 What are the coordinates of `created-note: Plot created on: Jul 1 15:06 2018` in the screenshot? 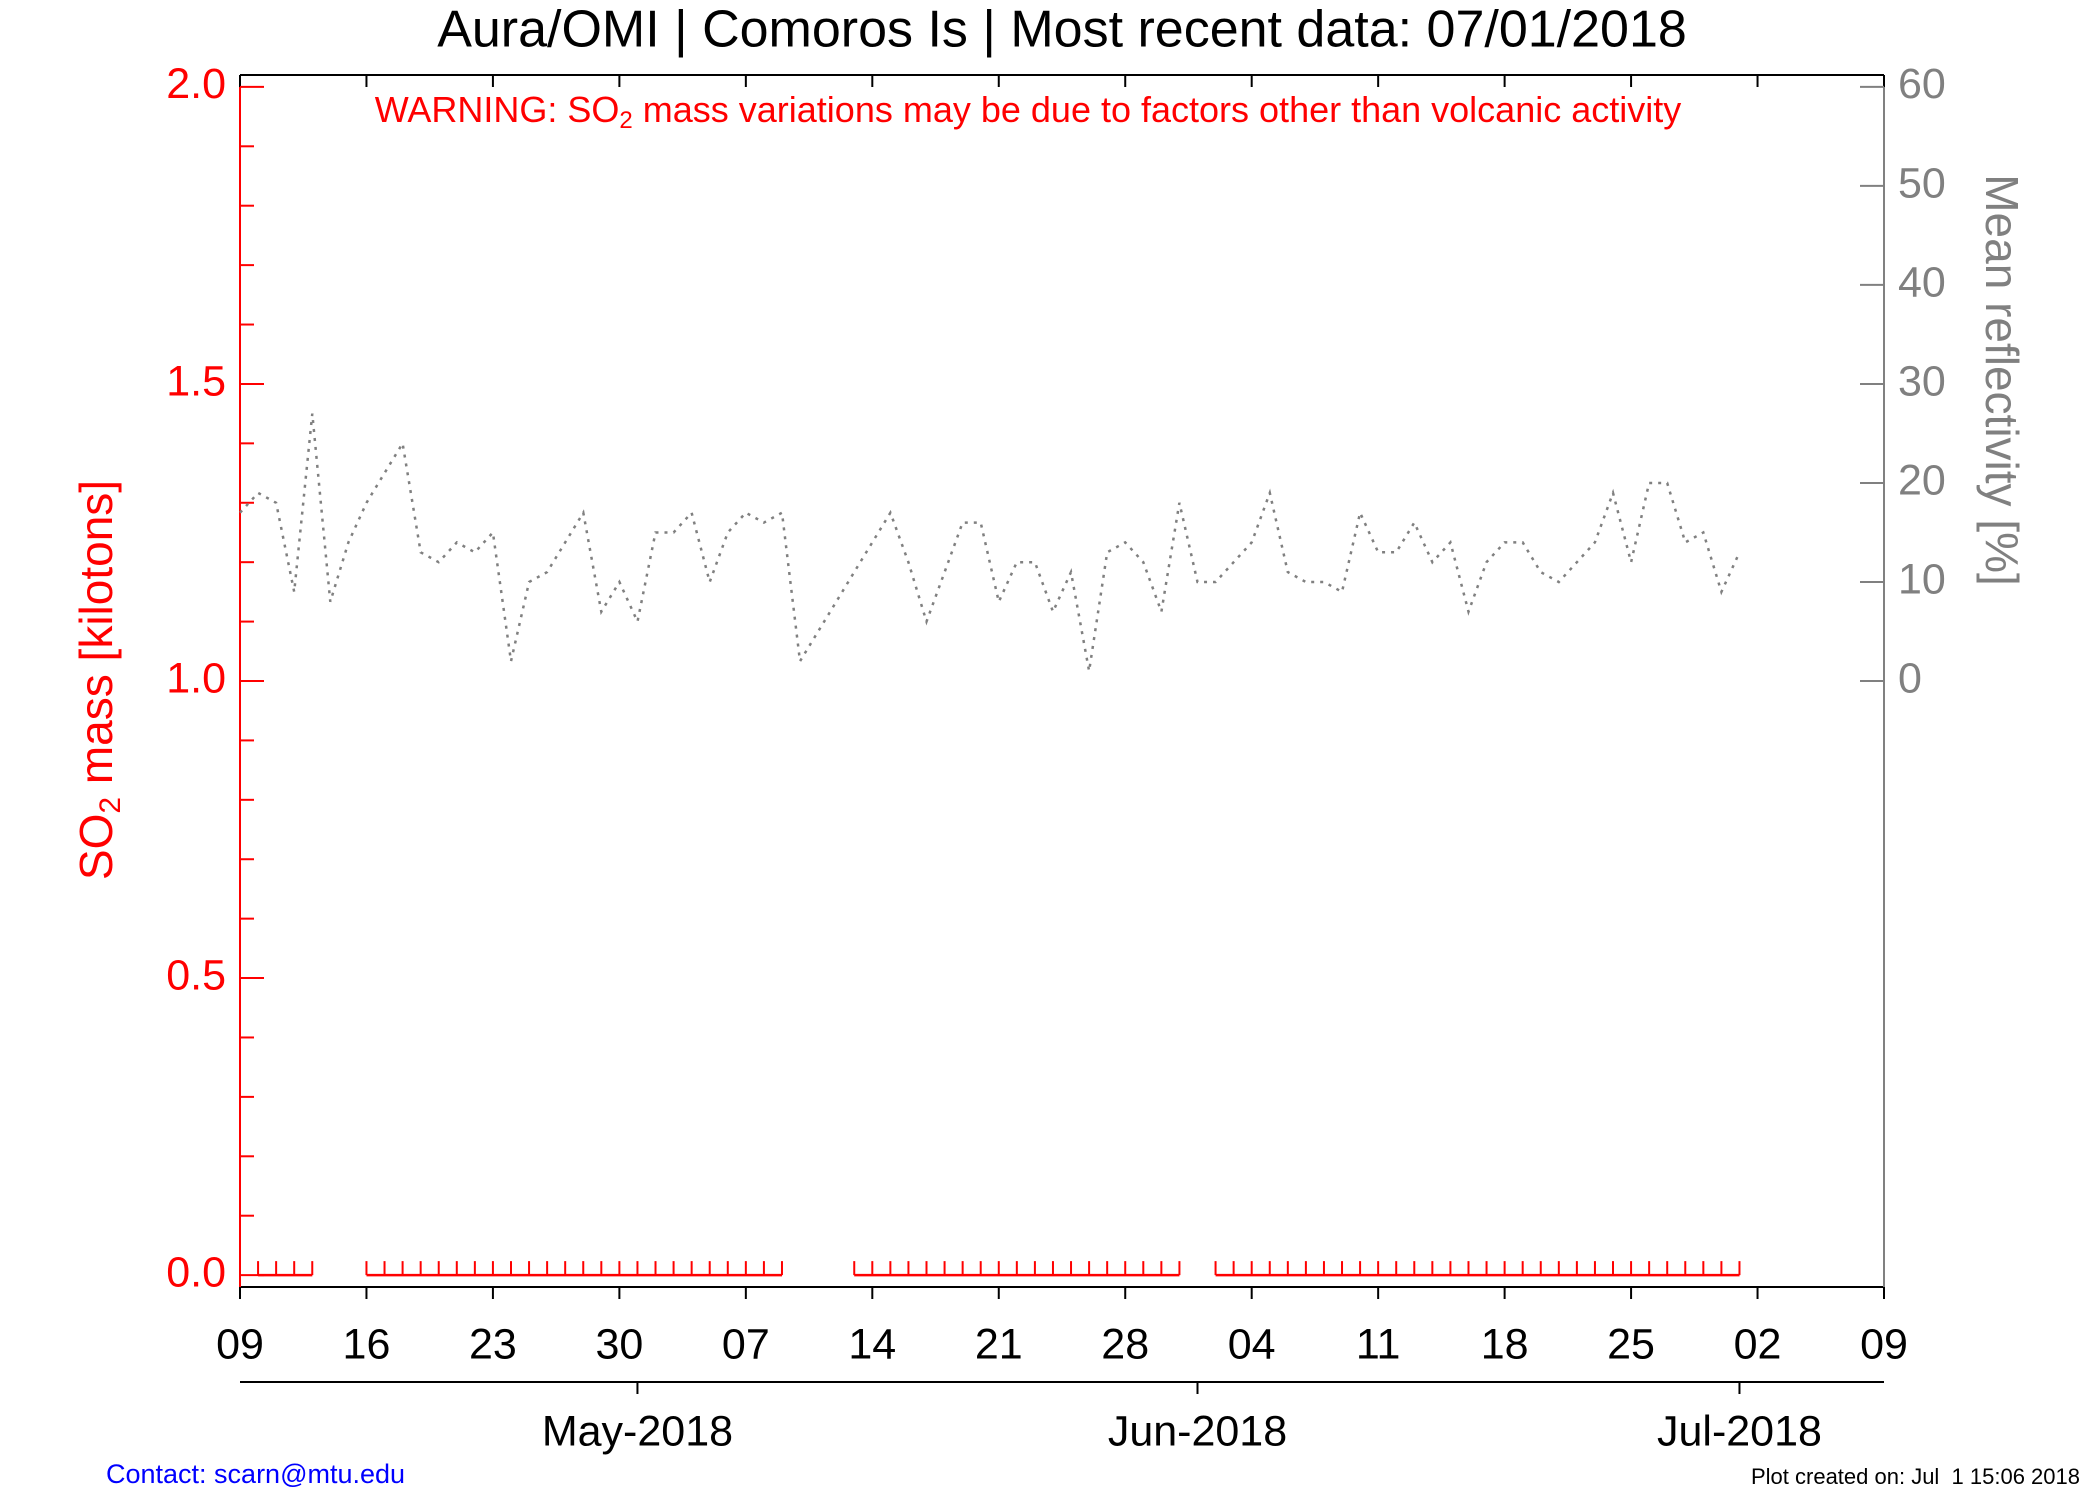 It's located at (1915, 1476).